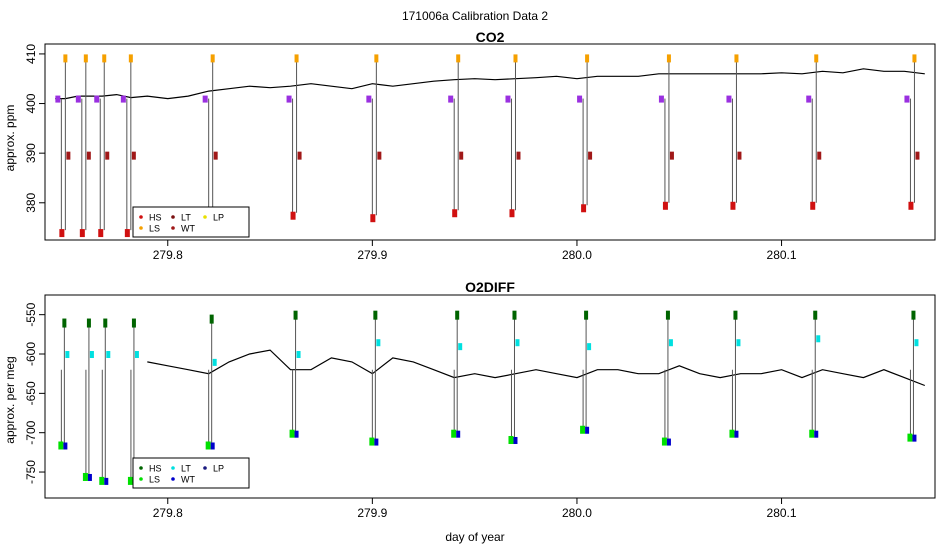 The width and height of the screenshot is (950, 550). I want to click on y-tick-label: -700, so click(31, 432).